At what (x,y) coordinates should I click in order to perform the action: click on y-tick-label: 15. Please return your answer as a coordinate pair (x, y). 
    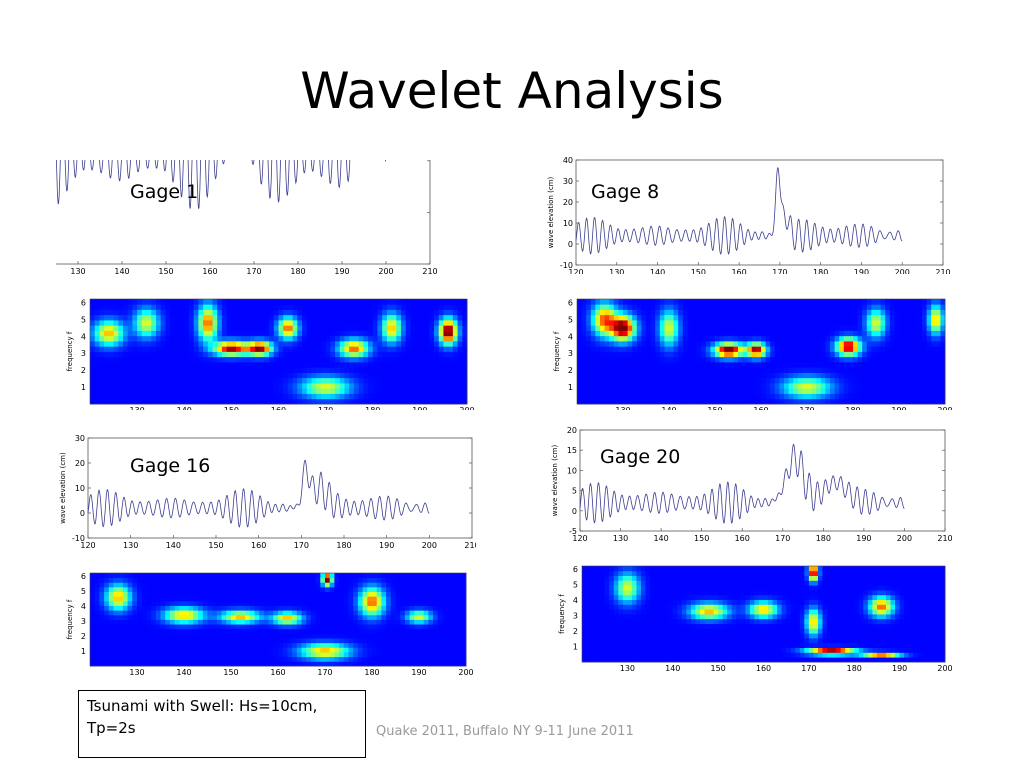
    Looking at the image, I should click on (572, 450).